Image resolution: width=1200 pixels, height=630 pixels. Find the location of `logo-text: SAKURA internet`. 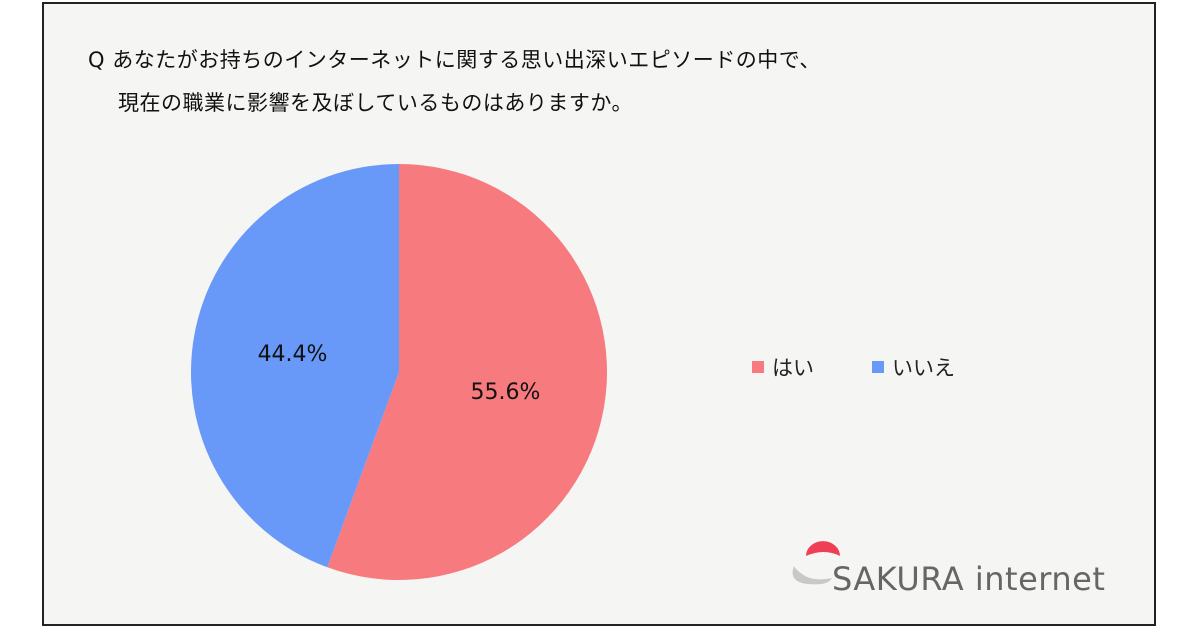

logo-text: SAKURA internet is located at coordinates (969, 579).